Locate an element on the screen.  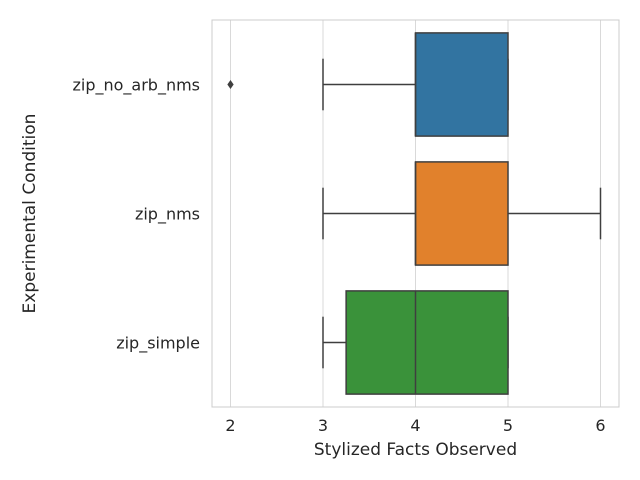
box-rect-zip_simple is located at coordinates (427, 342).